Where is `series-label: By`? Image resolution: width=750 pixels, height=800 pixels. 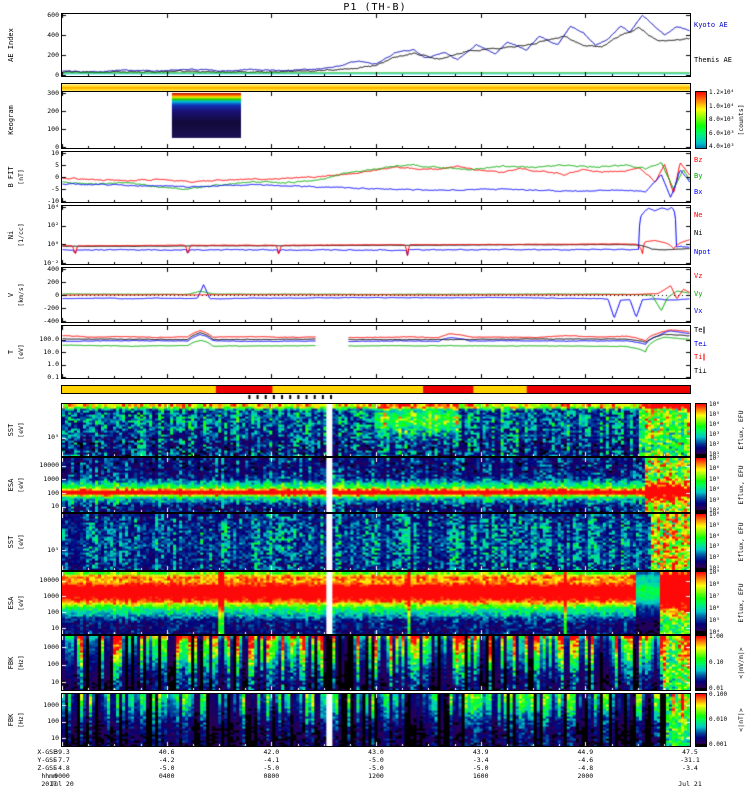
series-label: By is located at coordinates (698, 176).